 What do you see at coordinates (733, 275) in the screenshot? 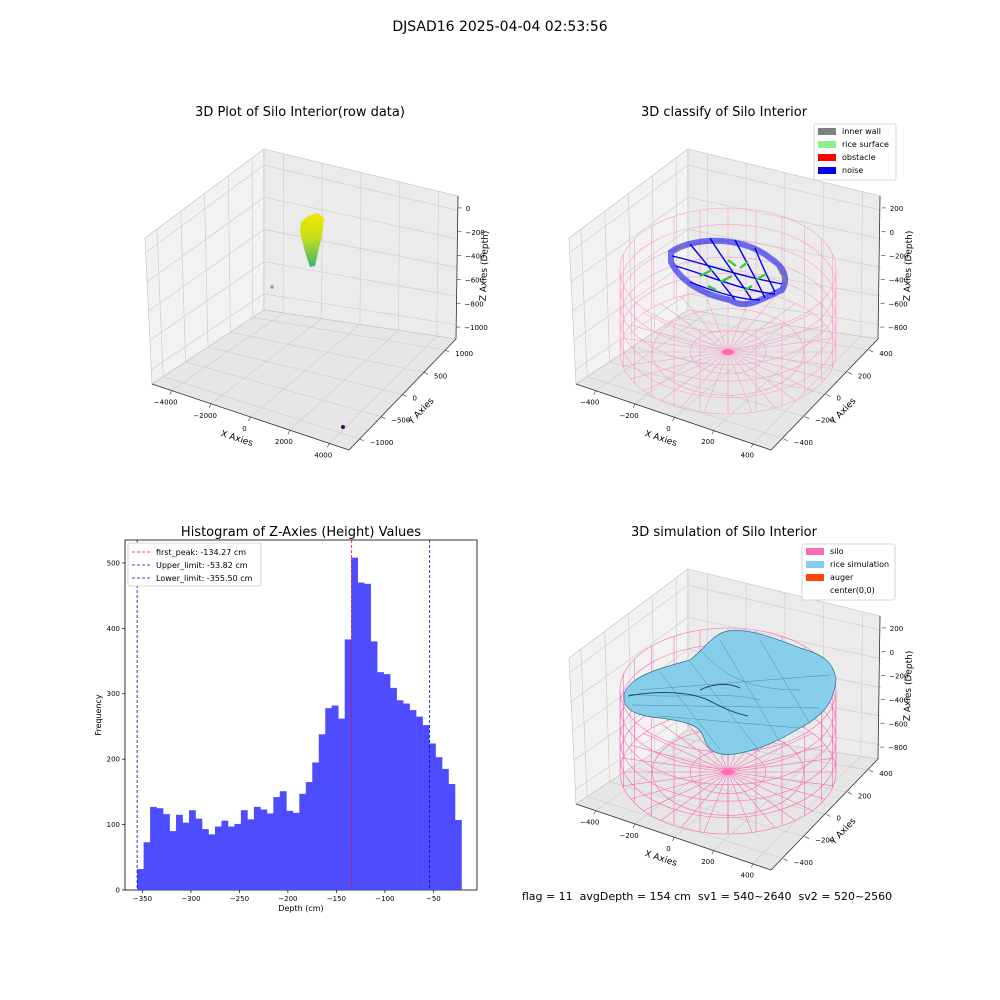
I see `rice-surface-points` at bounding box center [733, 275].